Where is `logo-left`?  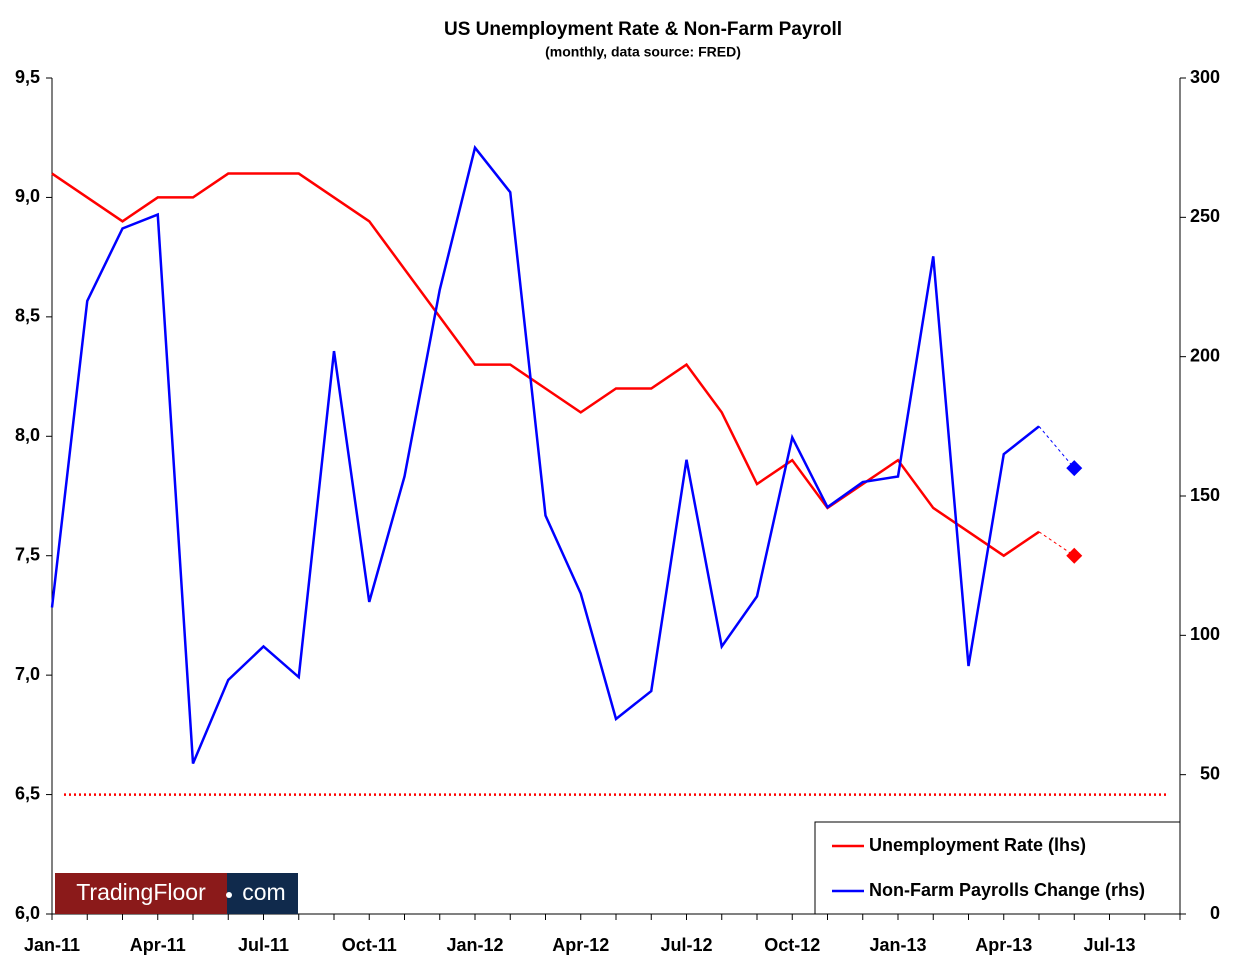 logo-left is located at coordinates (141, 893).